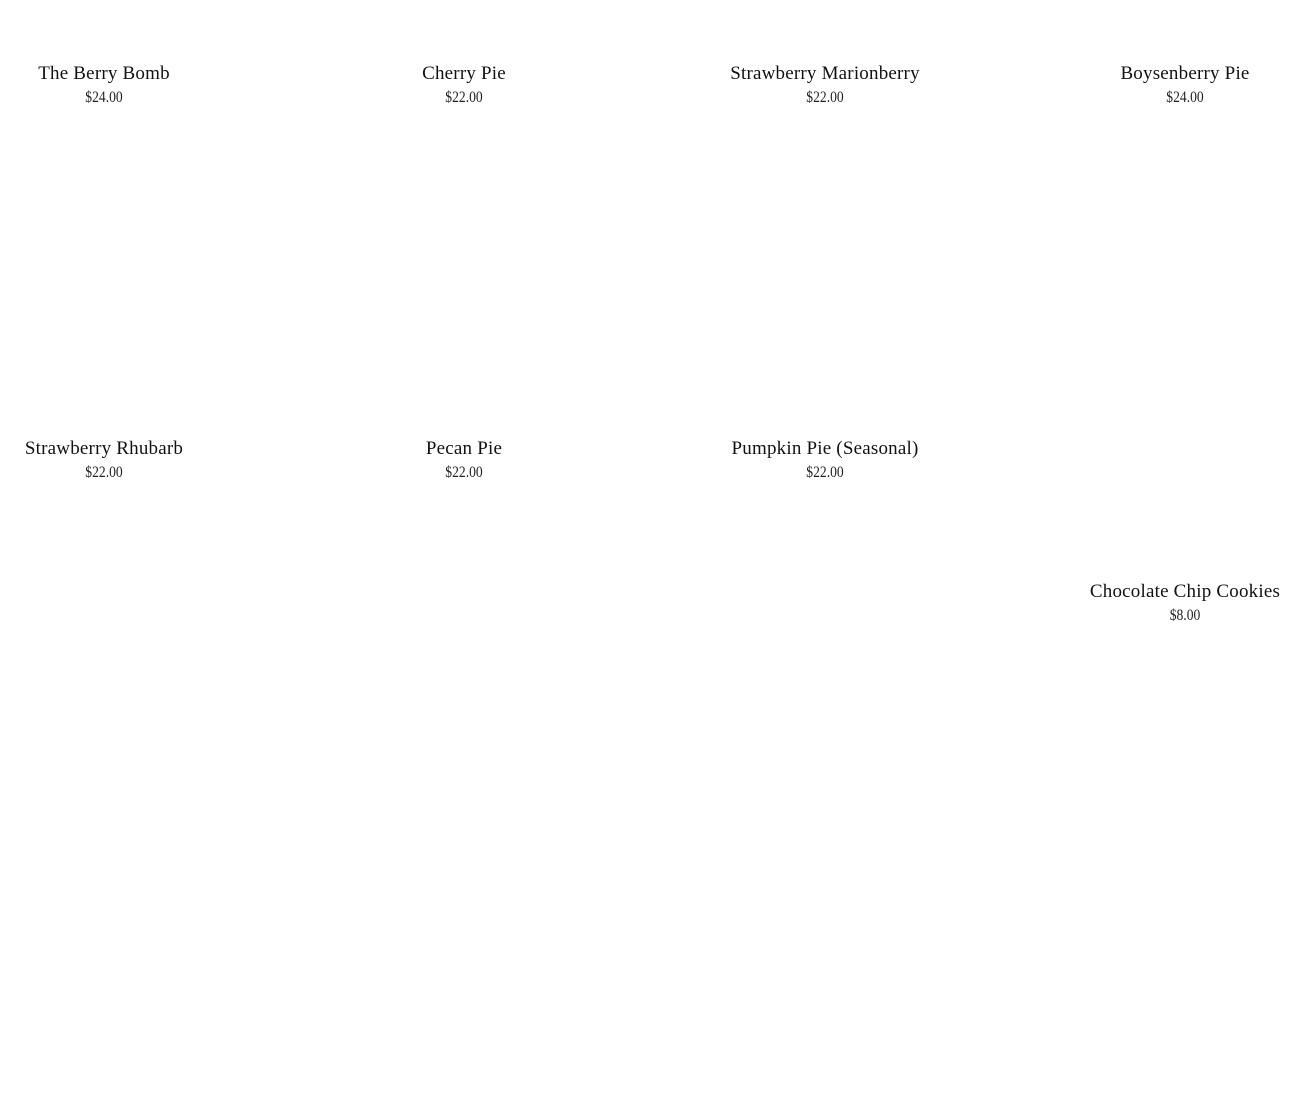 Image resolution: width=1310 pixels, height=1099 pixels. What do you see at coordinates (825, 86) in the screenshot?
I see `product-card: Strawberry Marionberry $22.00` at bounding box center [825, 86].